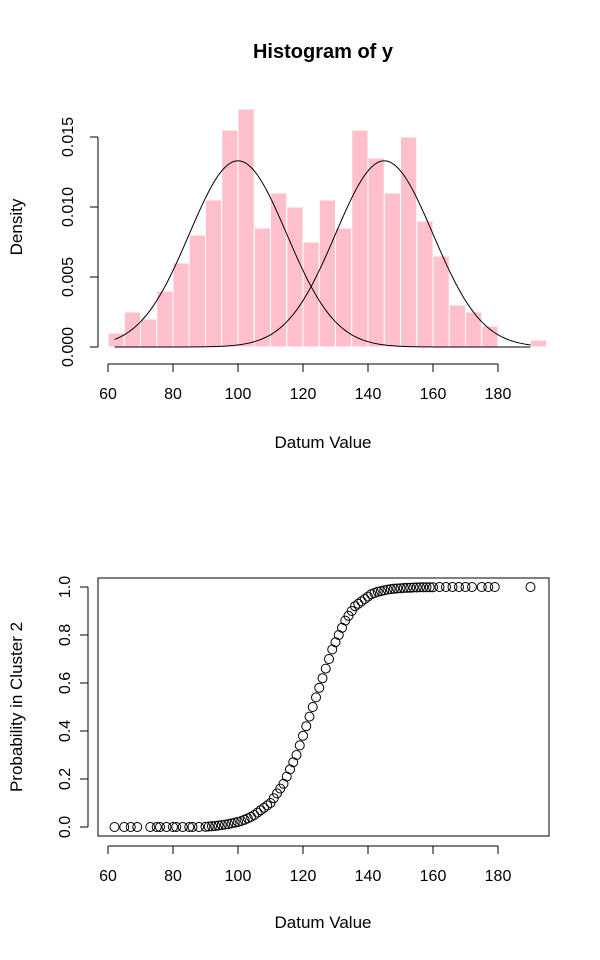 Image resolution: width=600 pixels, height=960 pixels. What do you see at coordinates (305, 383) in the screenshot?
I see `histogram-x-axis: 60 80 100 120 140 160 180` at bounding box center [305, 383].